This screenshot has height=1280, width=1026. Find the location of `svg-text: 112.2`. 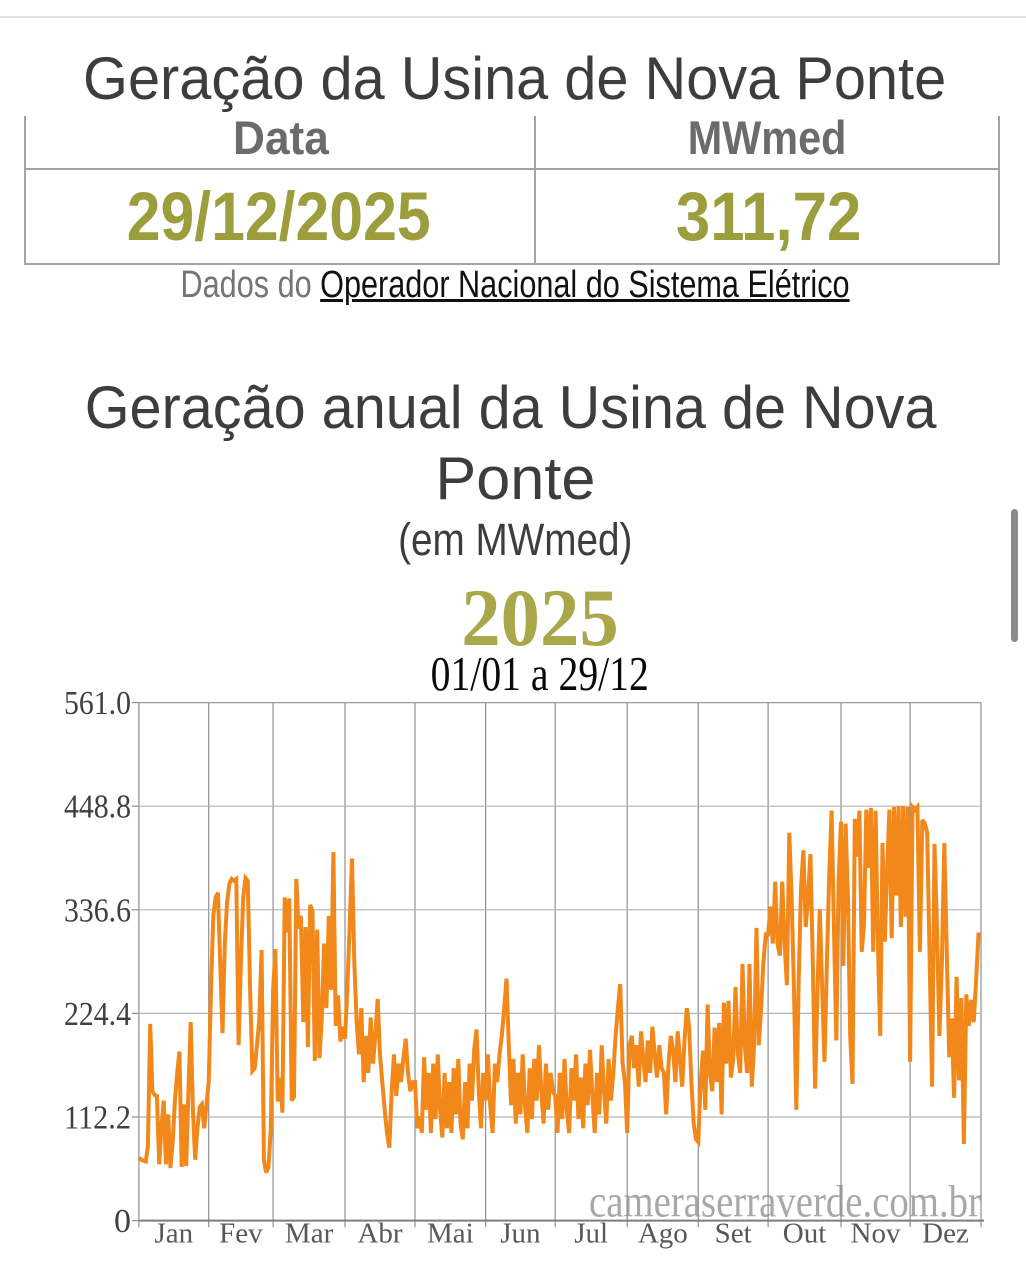

svg-text: 112.2 is located at coordinates (97, 1118).